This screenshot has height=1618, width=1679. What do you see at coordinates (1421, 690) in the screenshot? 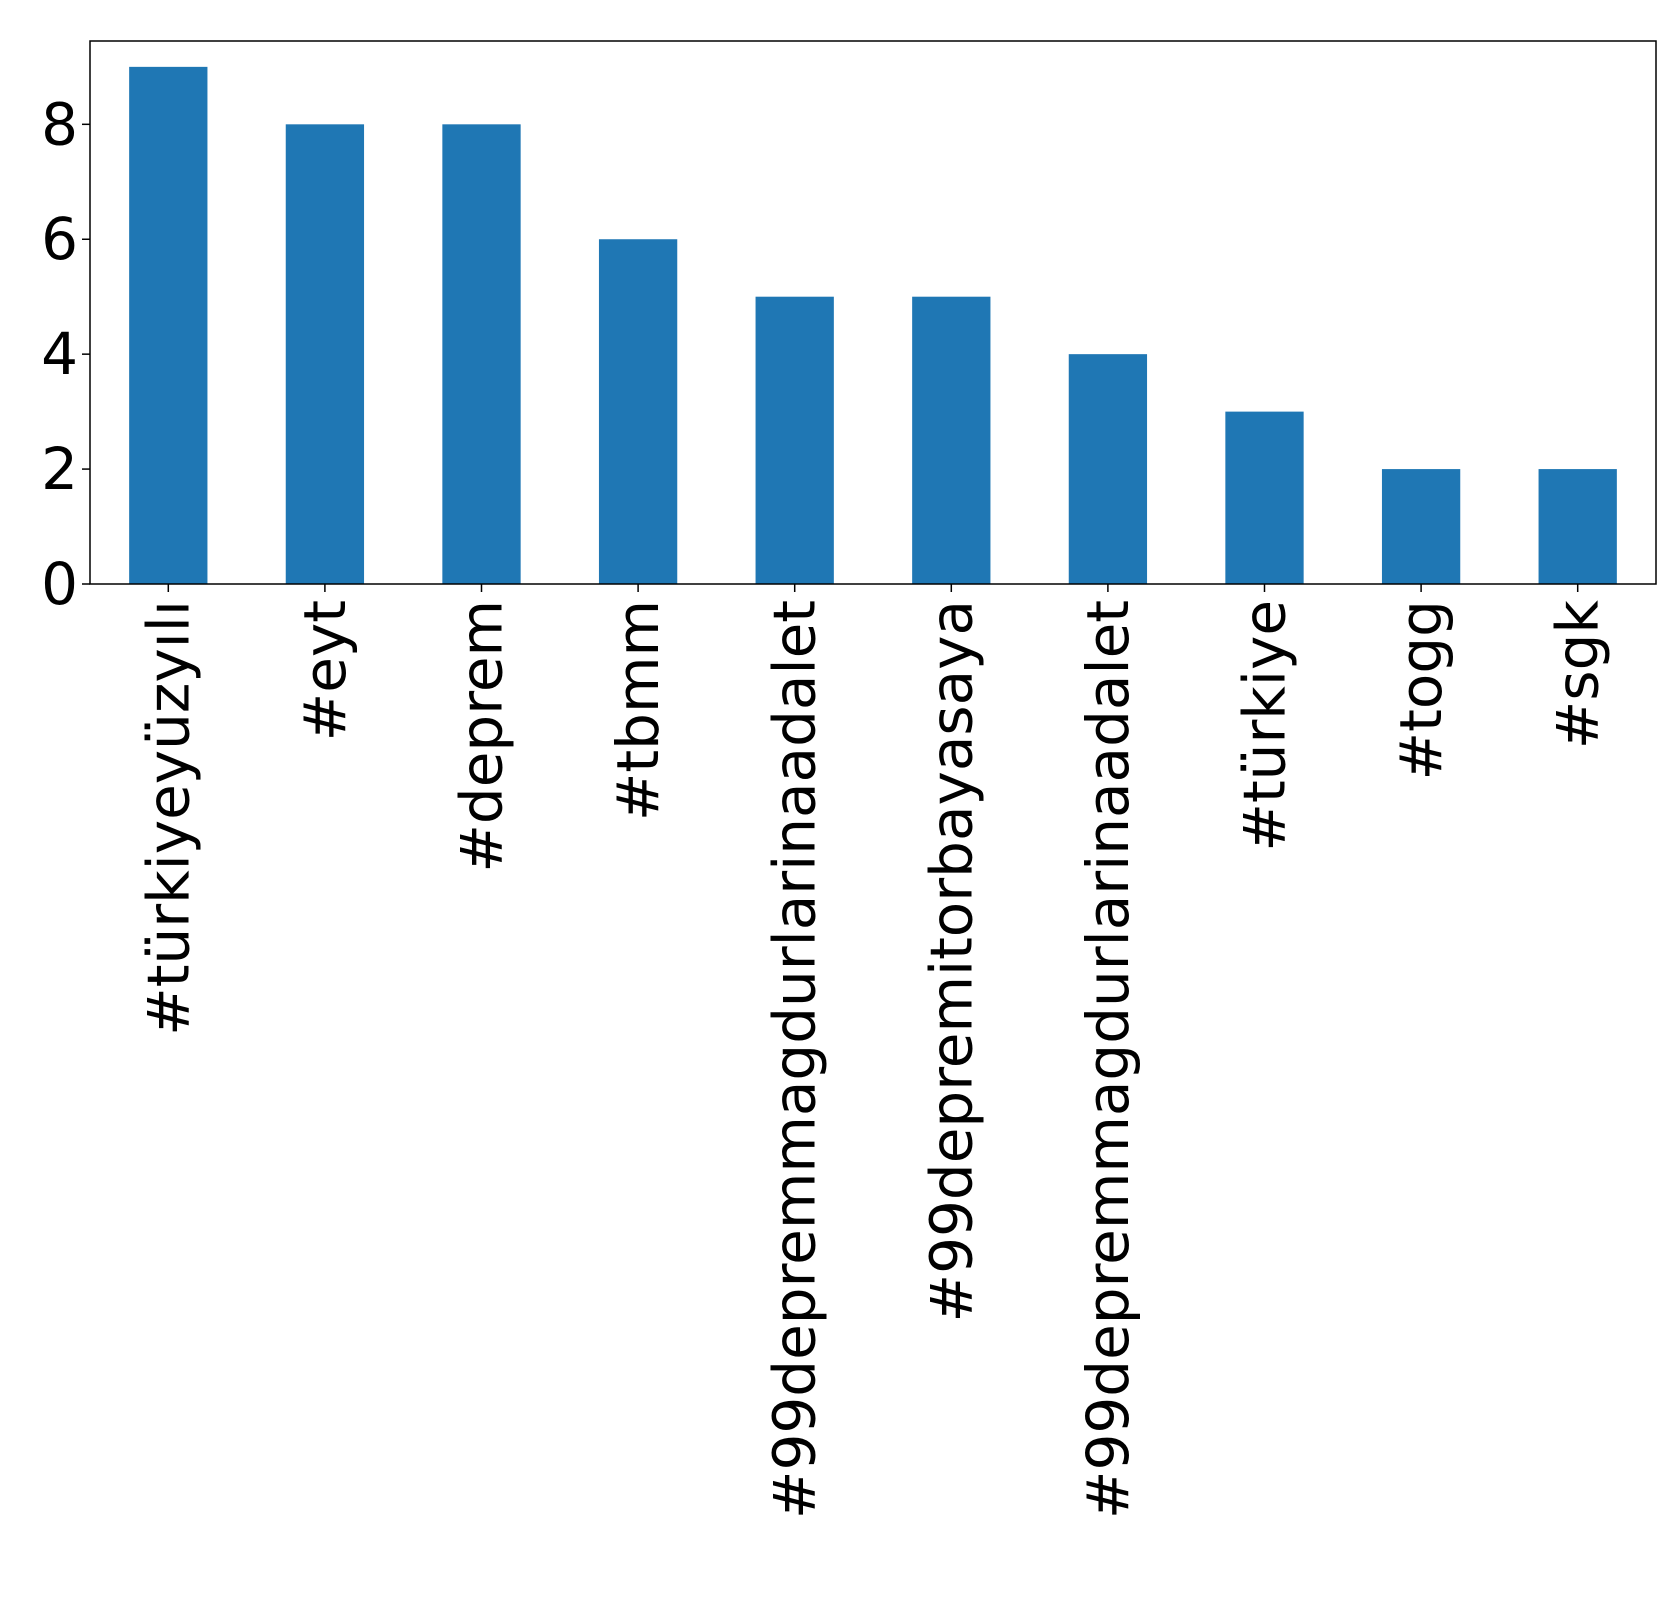
I see `x-tick-label: #togg` at bounding box center [1421, 690].